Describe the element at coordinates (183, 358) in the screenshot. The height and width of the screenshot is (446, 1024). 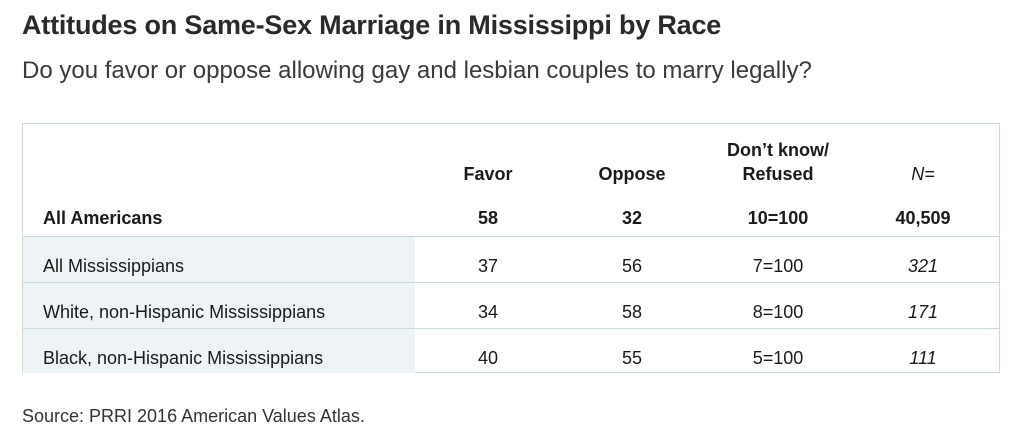
I see `row-label-black-non-hispanic: Black, non-Hispanic Mississippians` at that location.